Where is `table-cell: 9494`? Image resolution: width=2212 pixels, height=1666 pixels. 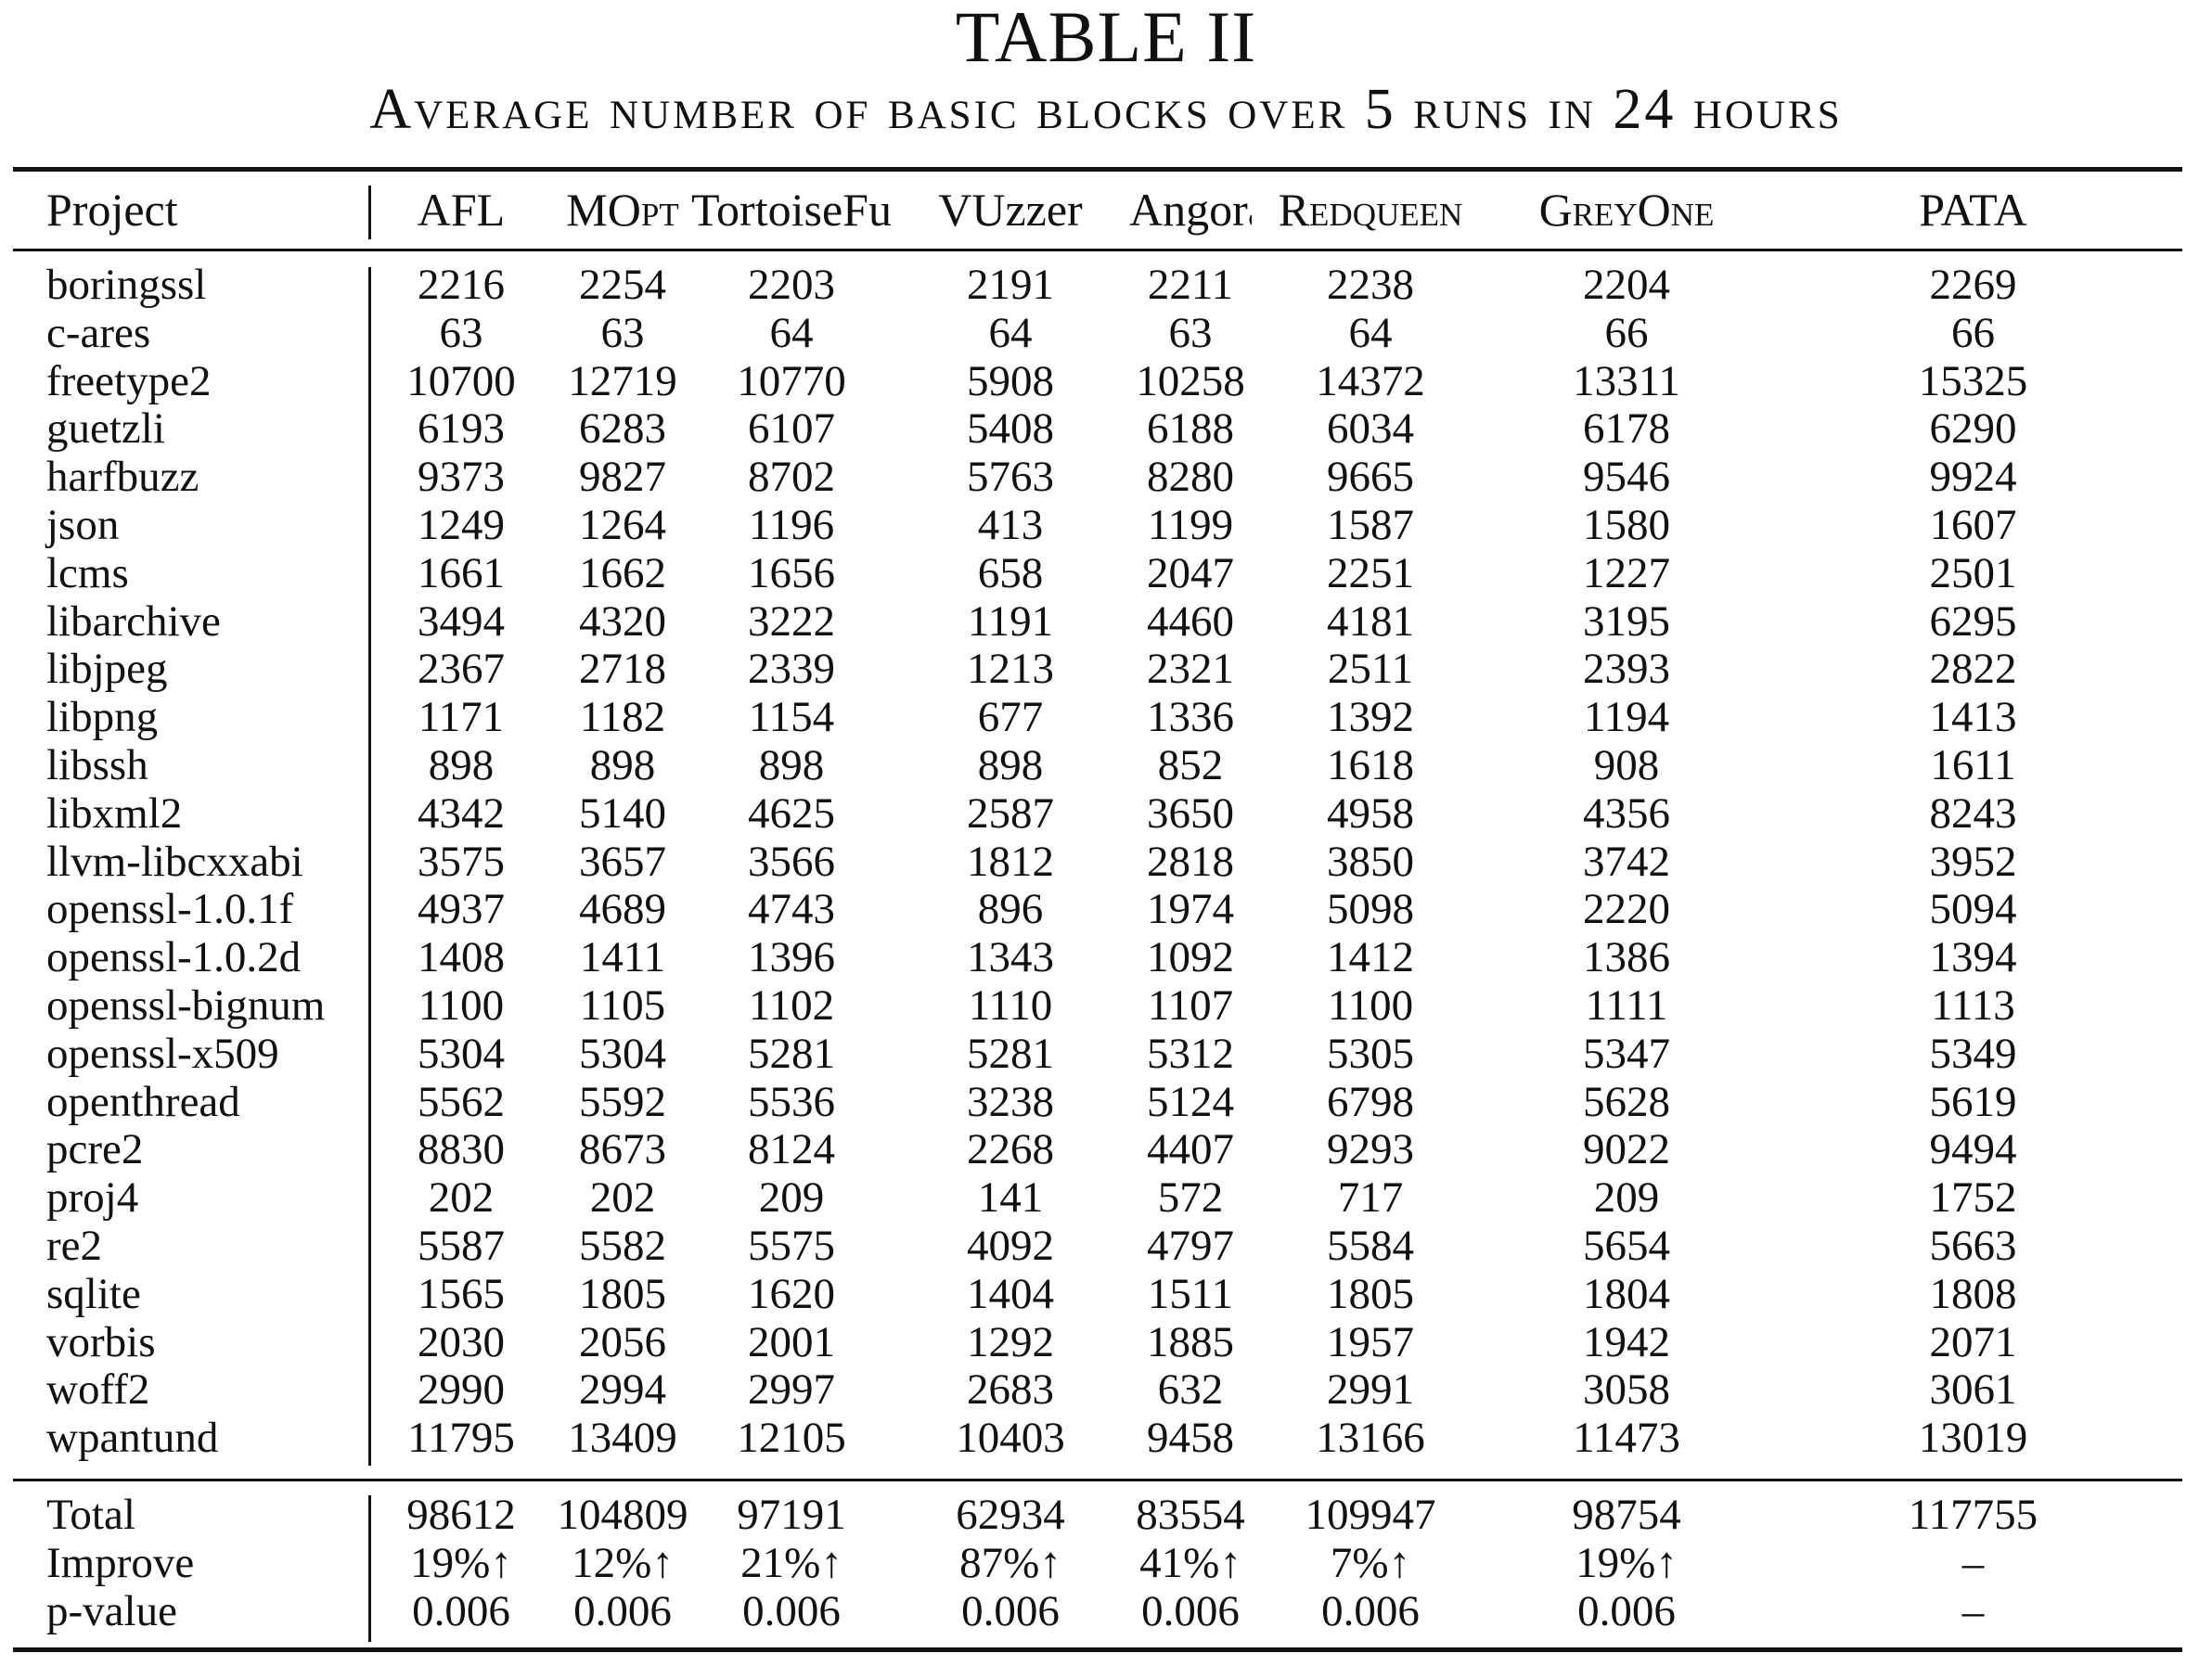
table-cell: 9494 is located at coordinates (1973, 1150).